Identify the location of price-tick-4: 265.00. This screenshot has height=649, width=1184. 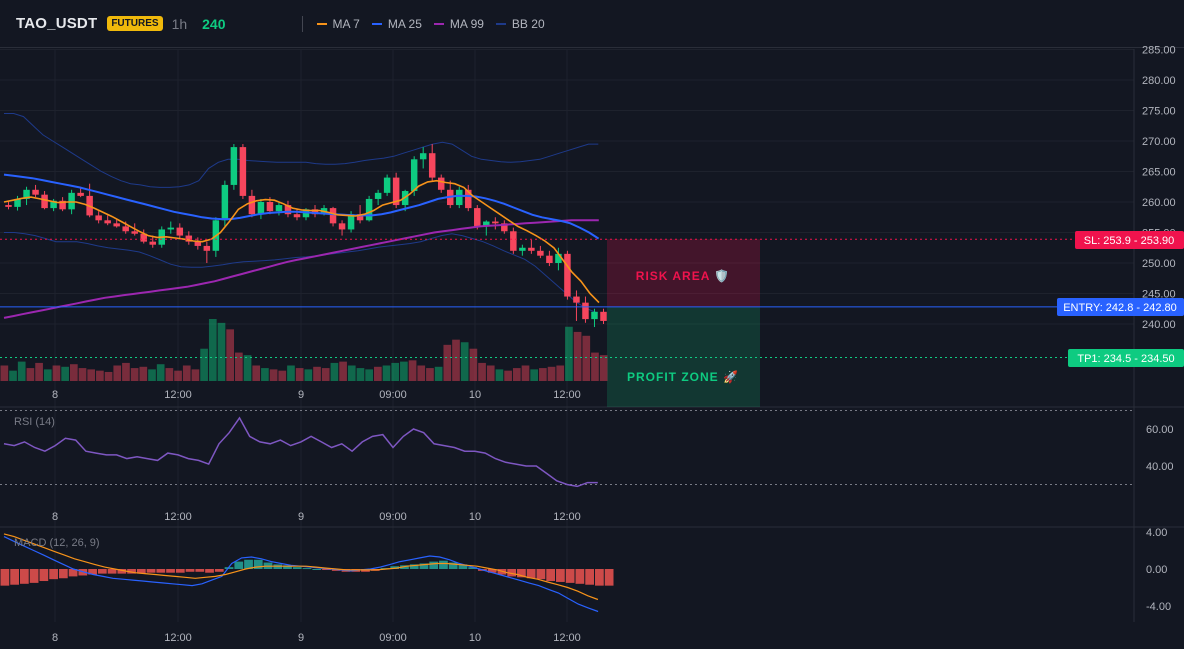
(1159, 173).